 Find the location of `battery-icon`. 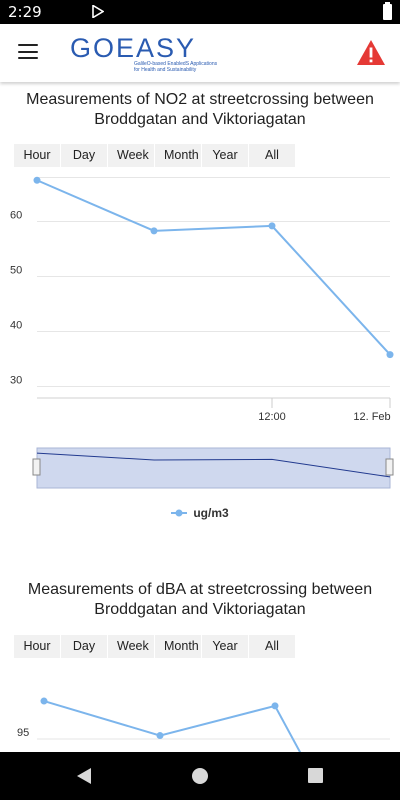

battery-icon is located at coordinates (387, 11).